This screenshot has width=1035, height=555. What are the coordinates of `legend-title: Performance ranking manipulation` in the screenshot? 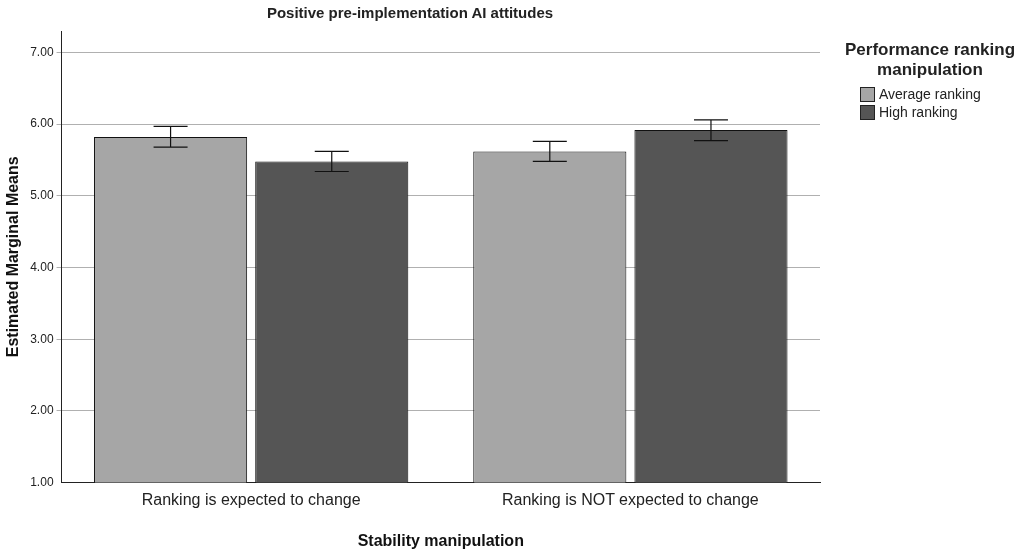 It's located at (930, 60).